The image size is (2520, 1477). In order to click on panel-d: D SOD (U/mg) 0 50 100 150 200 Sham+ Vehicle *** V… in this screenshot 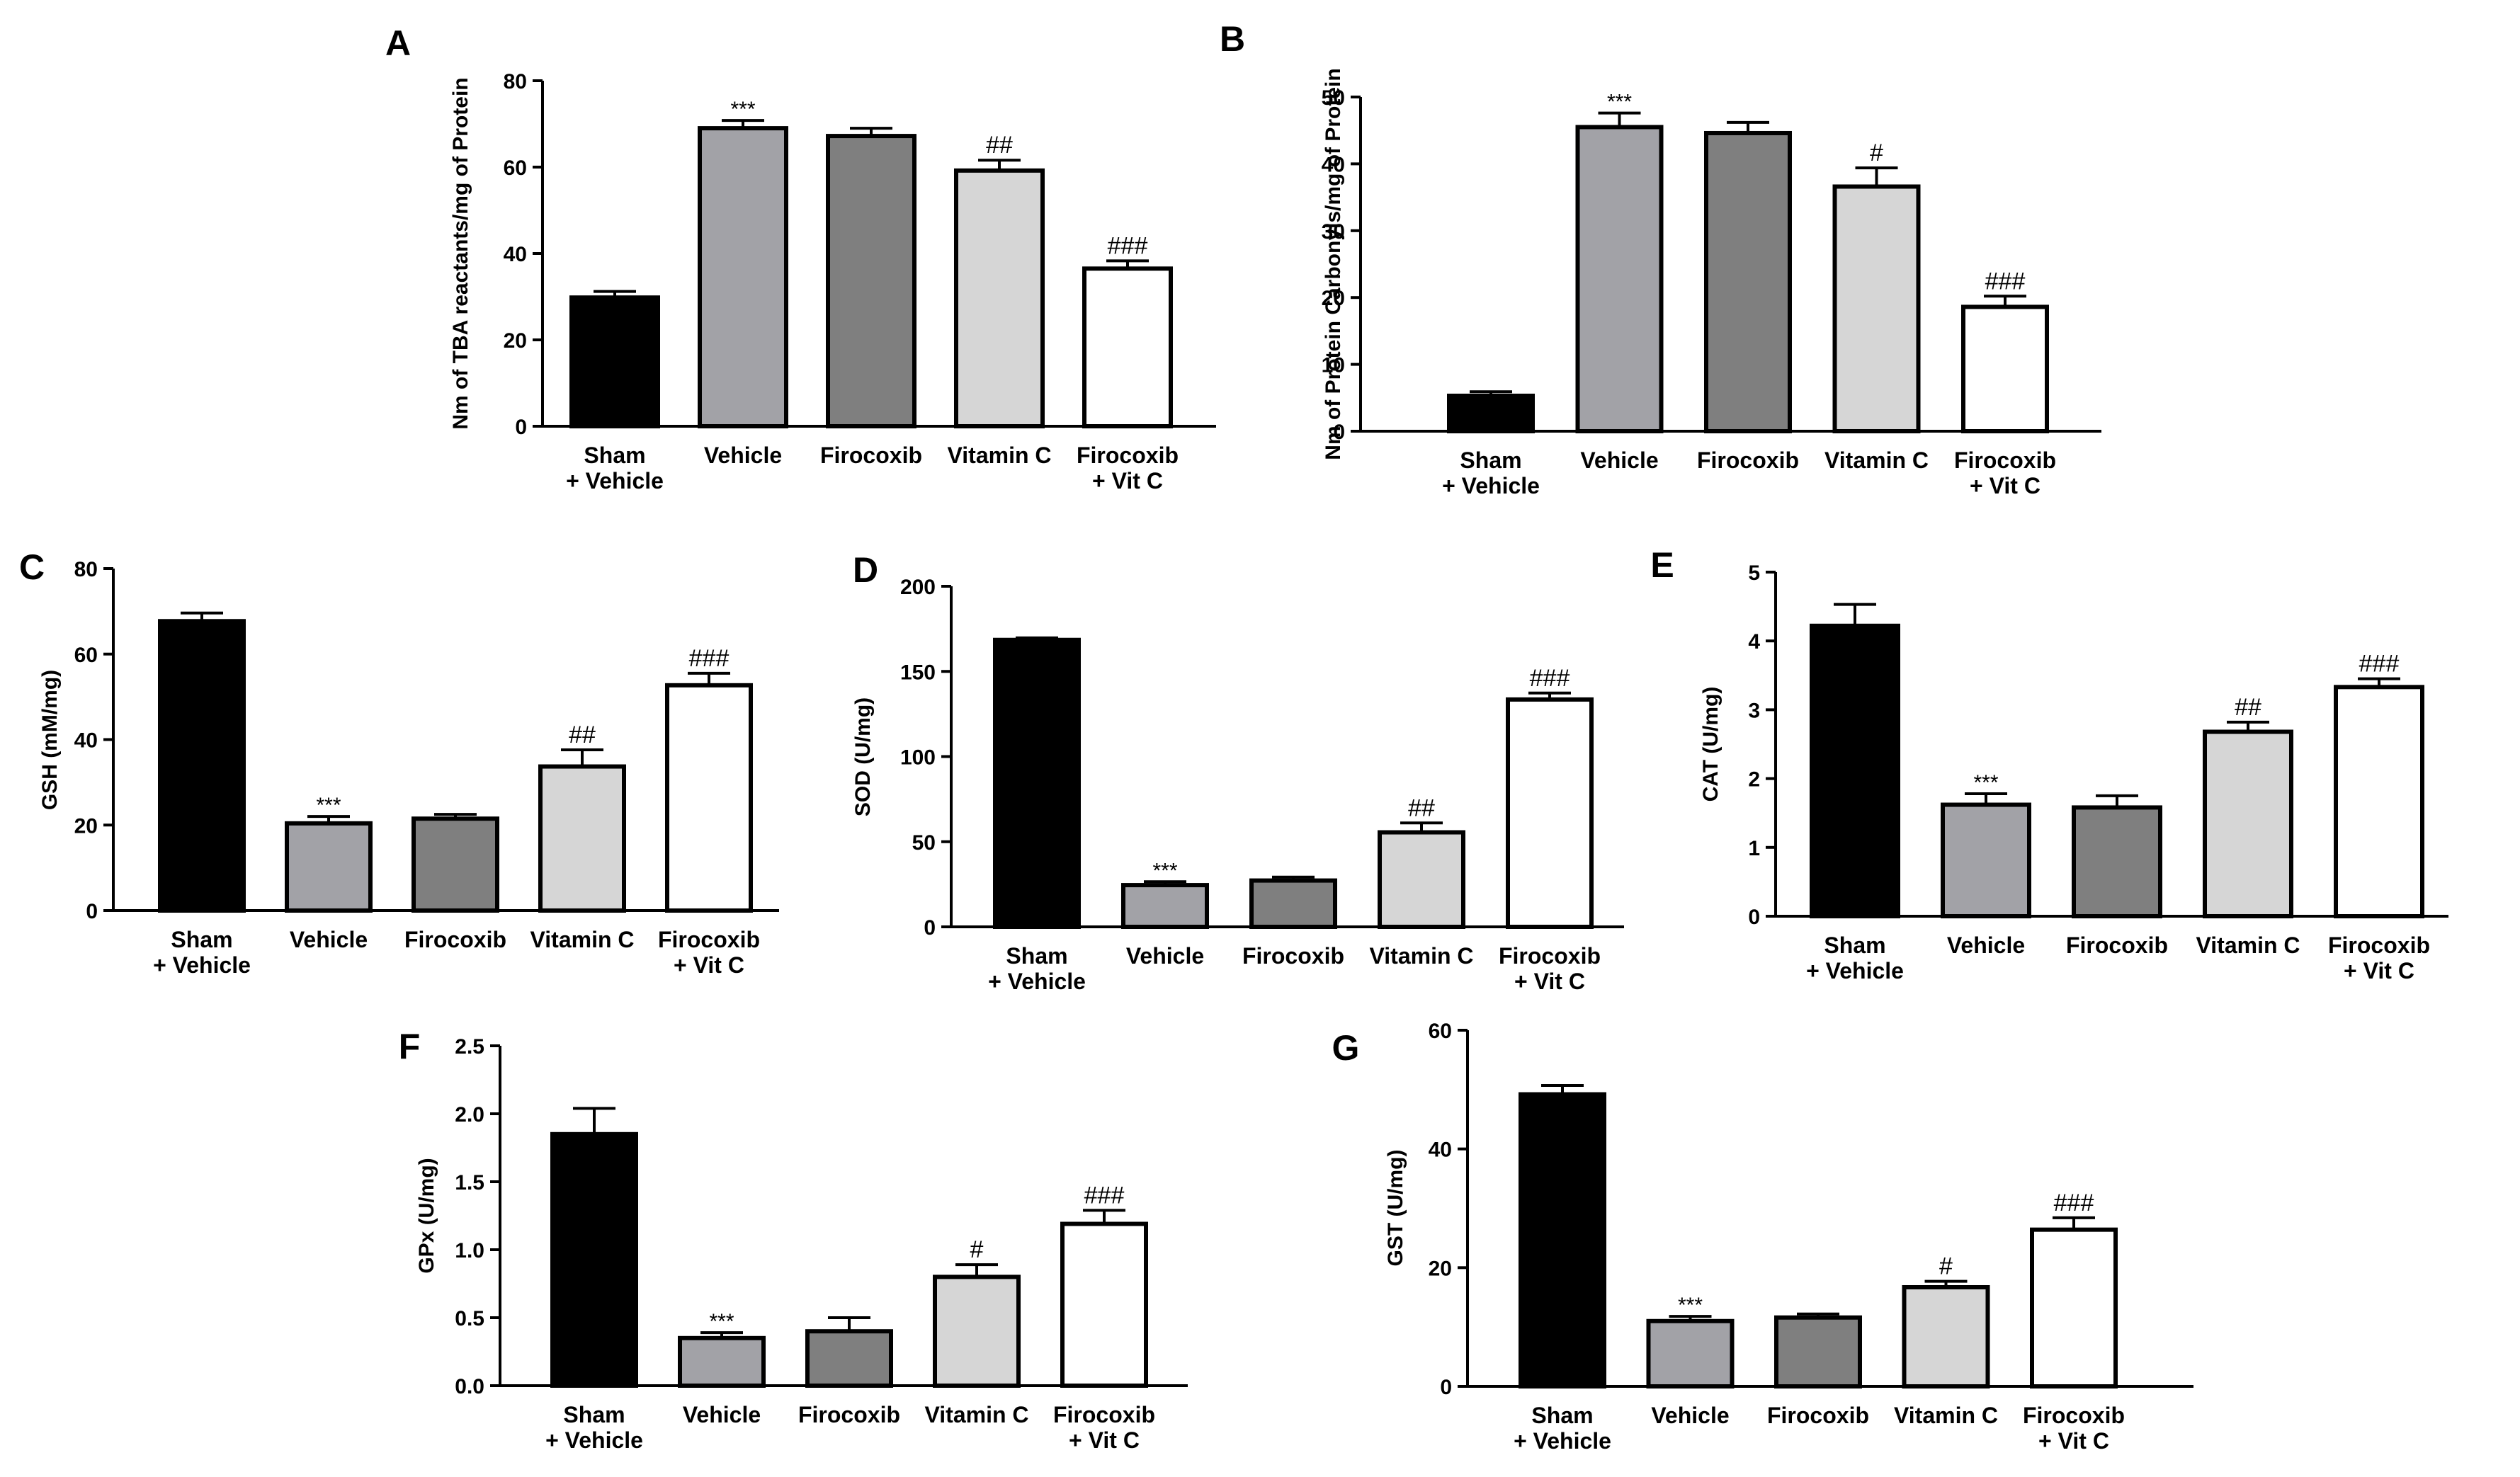, I will do `click(1237, 772)`.